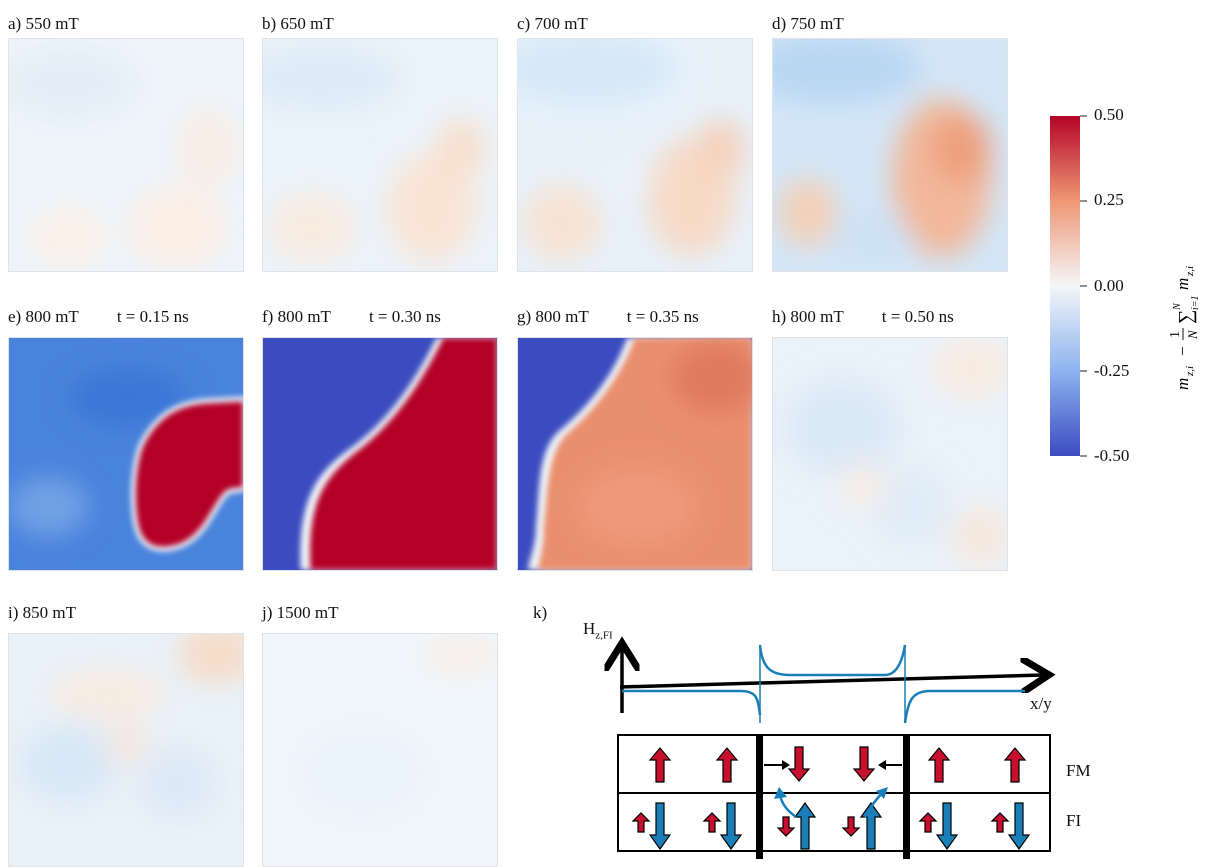  What do you see at coordinates (662, 316) in the screenshot?
I see `panel-g-time: t = 0.35 ns` at bounding box center [662, 316].